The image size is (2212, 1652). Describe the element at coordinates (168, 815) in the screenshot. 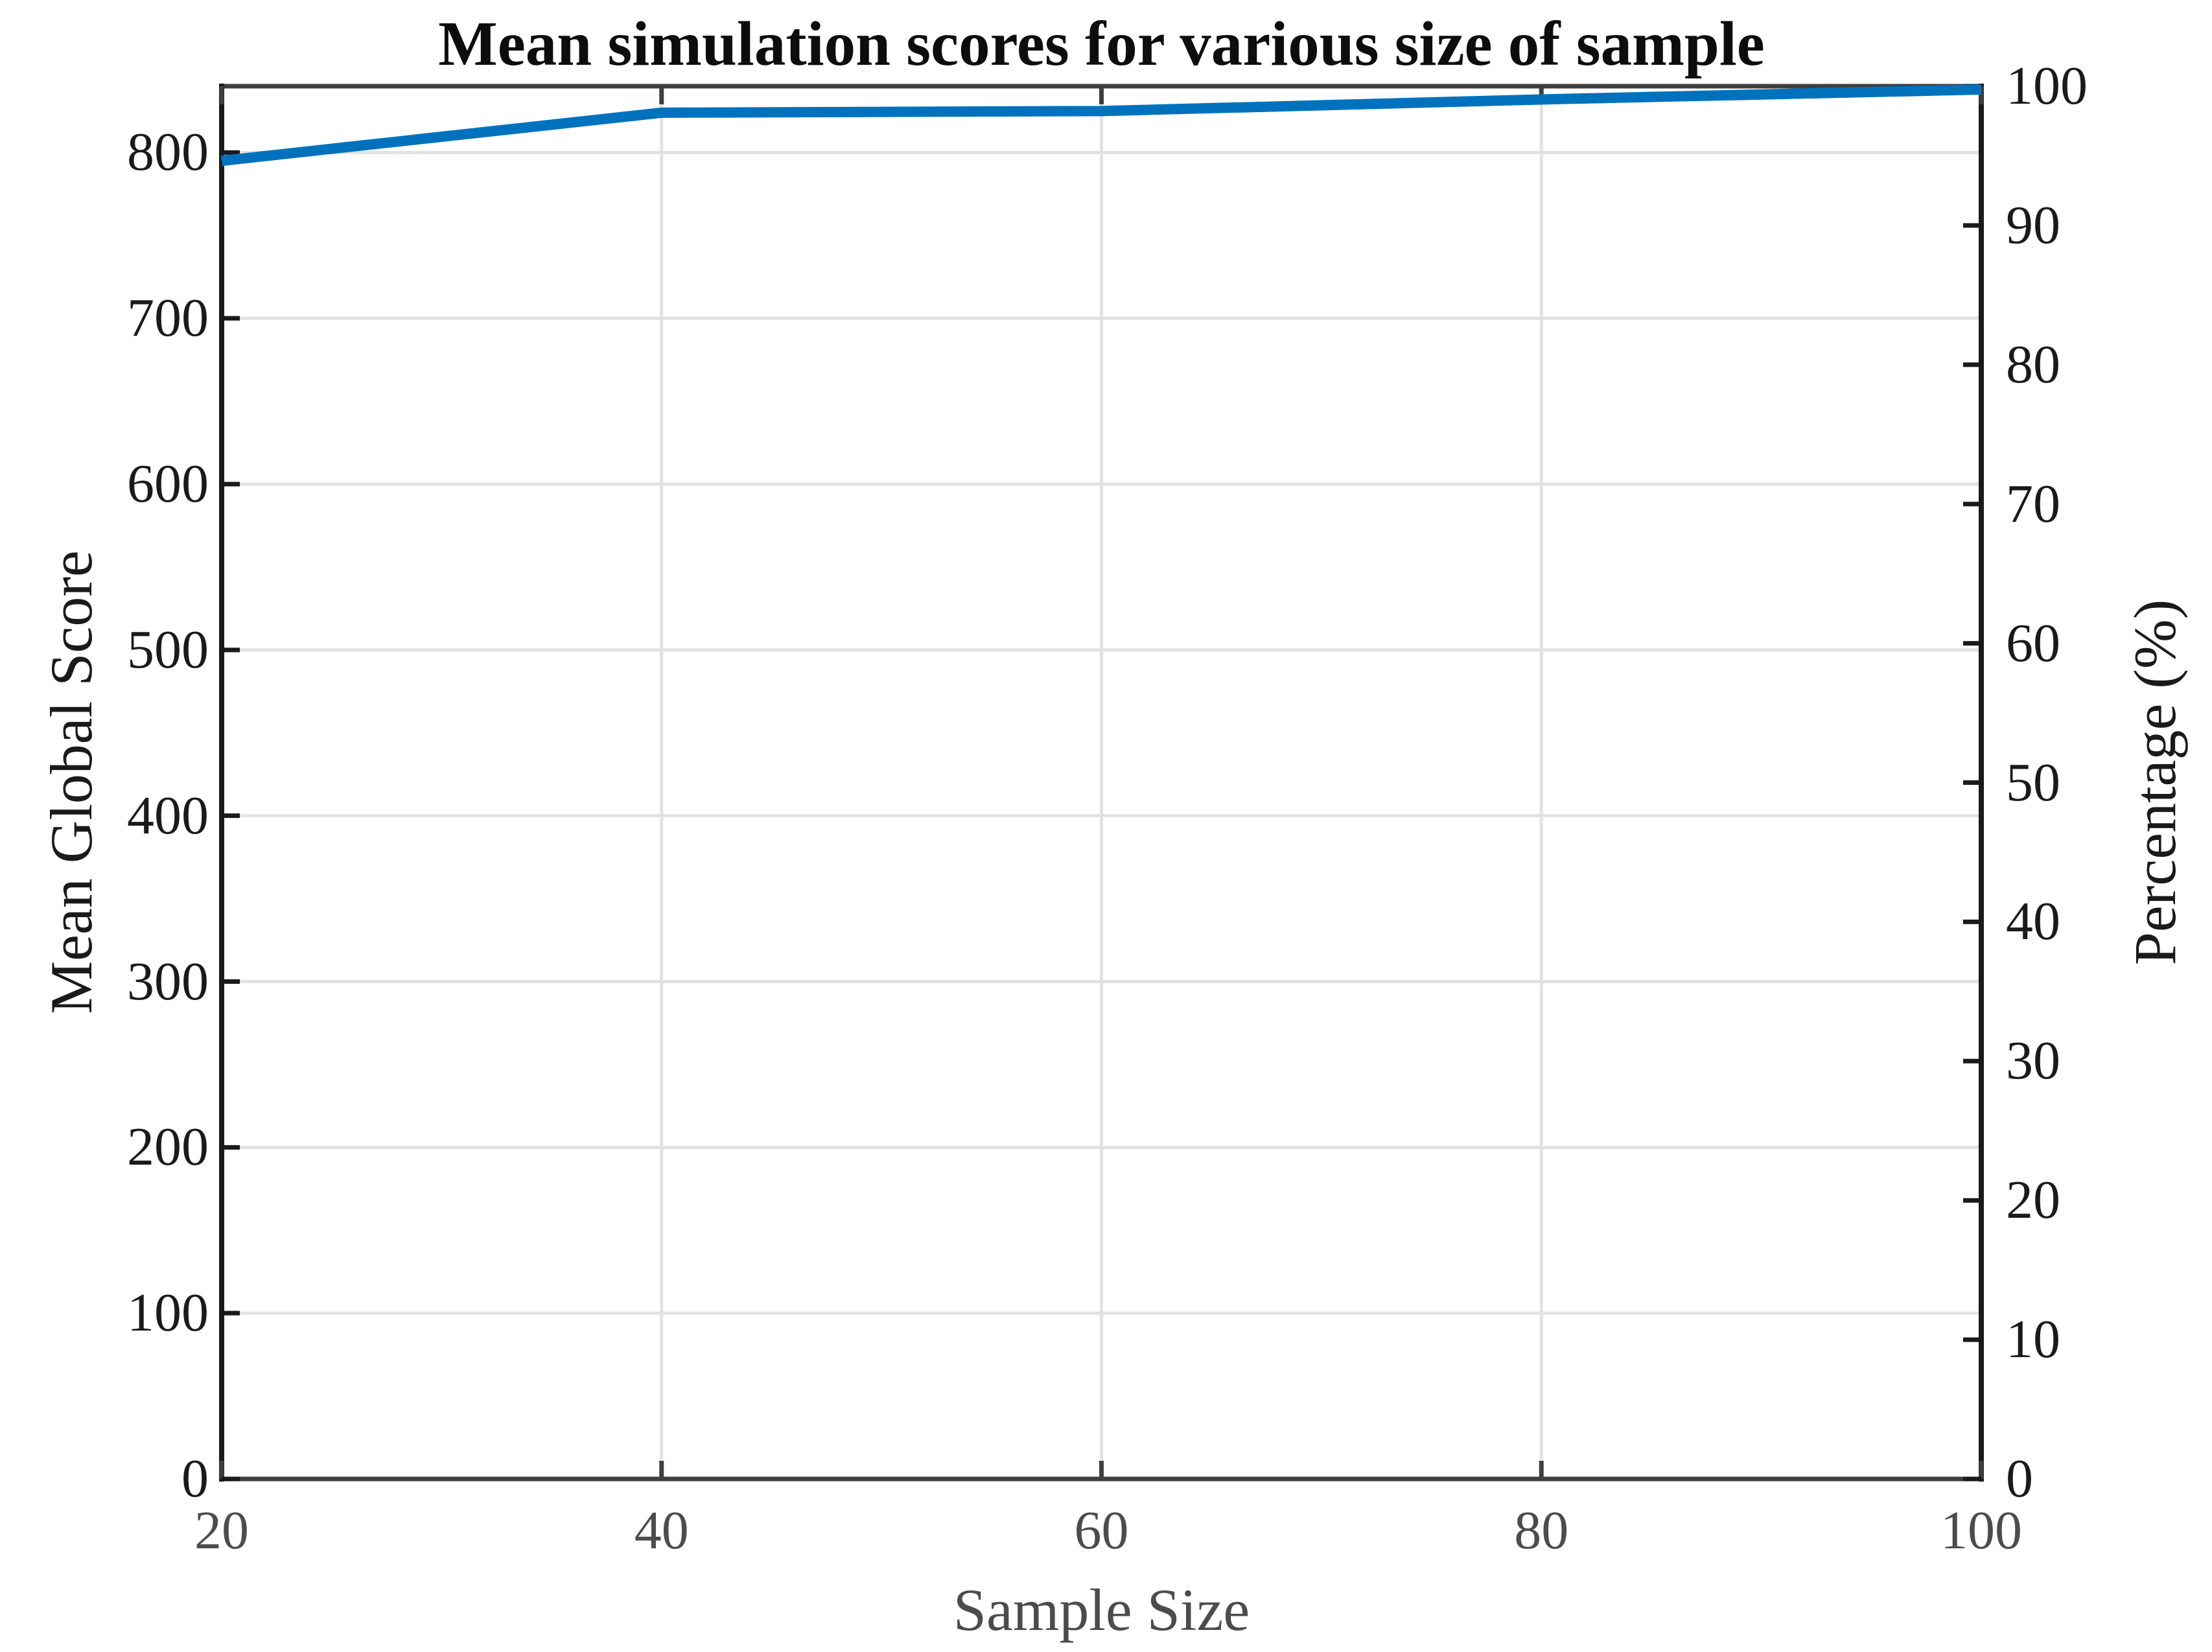

I see `y-tick-label-left: 400` at that location.